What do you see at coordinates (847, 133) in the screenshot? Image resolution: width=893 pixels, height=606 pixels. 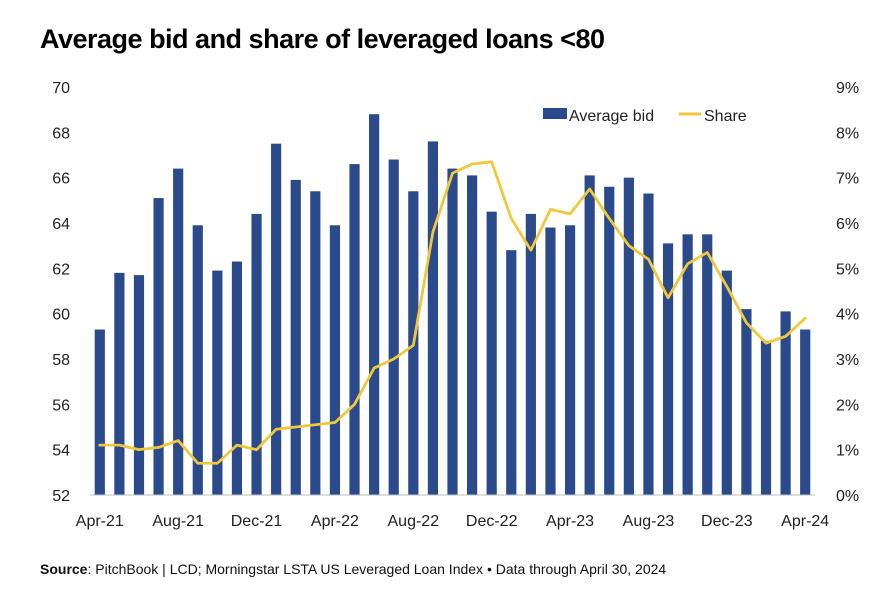 I see `y-right-tick-label: 8%` at bounding box center [847, 133].